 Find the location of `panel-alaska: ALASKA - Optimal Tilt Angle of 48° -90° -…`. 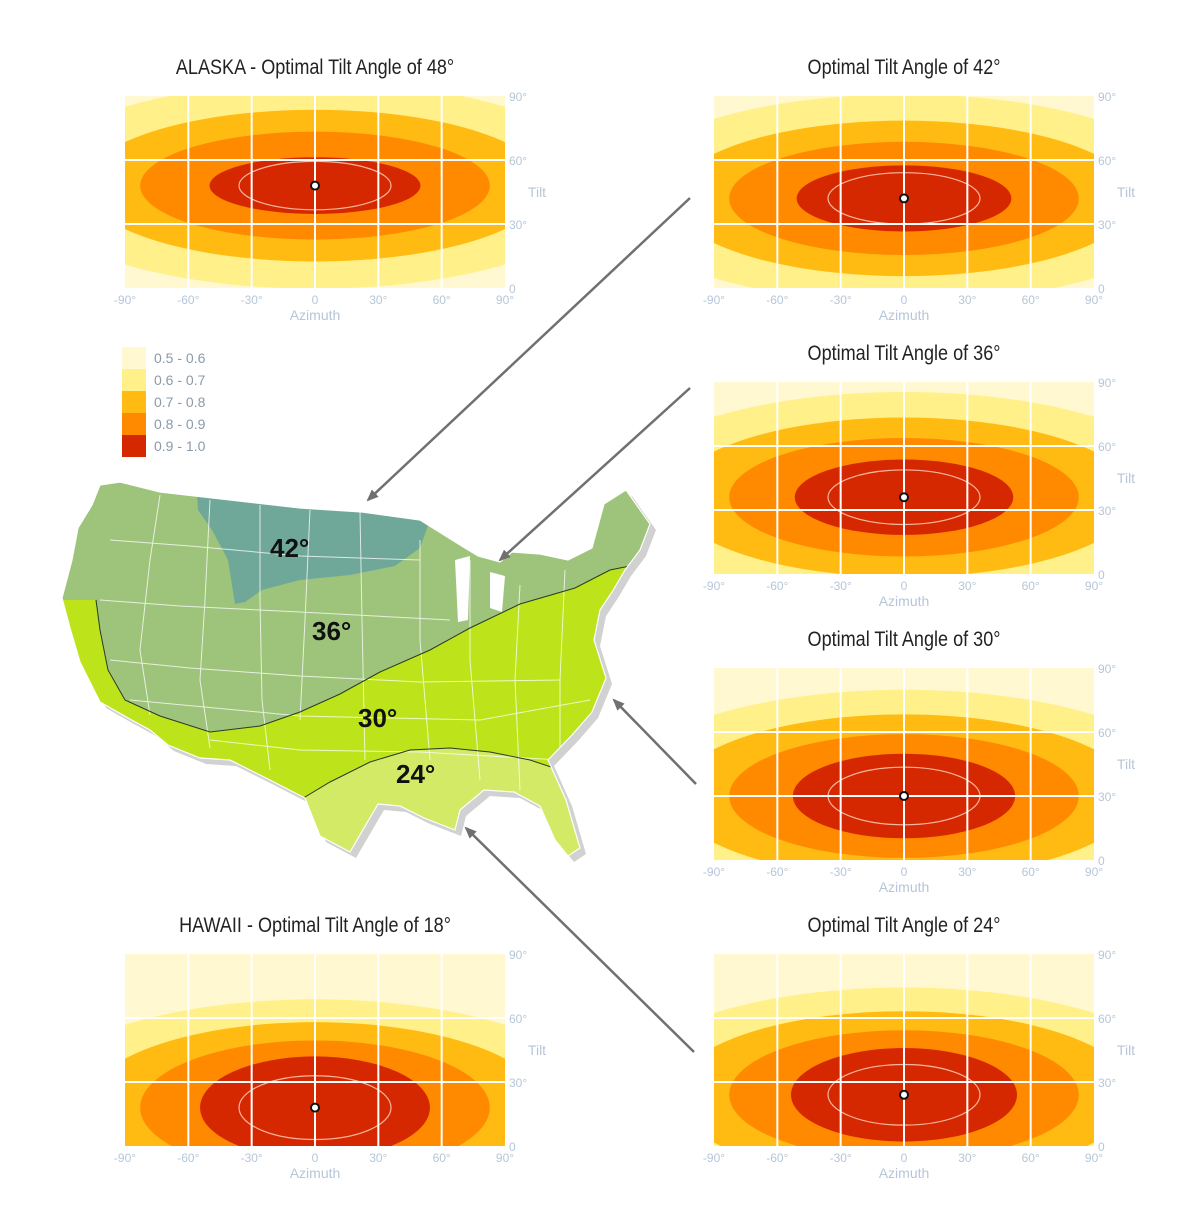

panel-alaska: ALASKA - Optimal Tilt Angle of 48° -90° -… is located at coordinates (320, 189).